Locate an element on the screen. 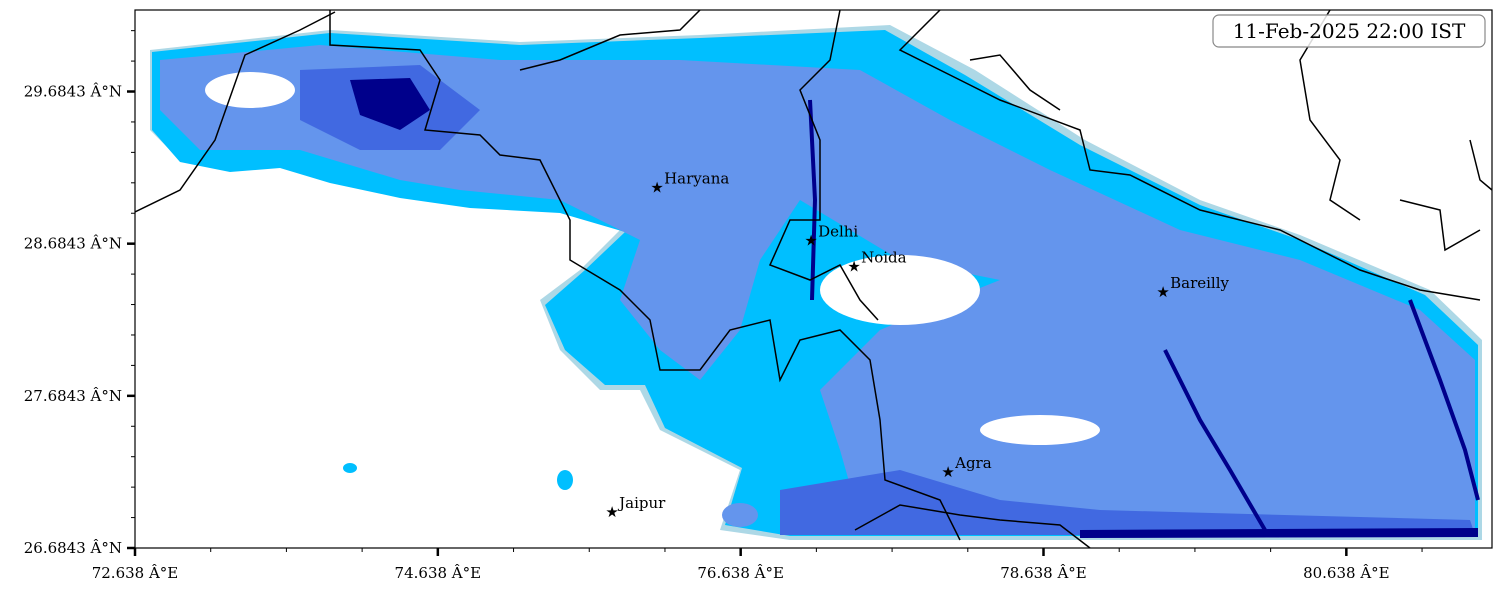  timestamp-label: 11-Feb-2025 22:00 IST is located at coordinates (1349, 31).